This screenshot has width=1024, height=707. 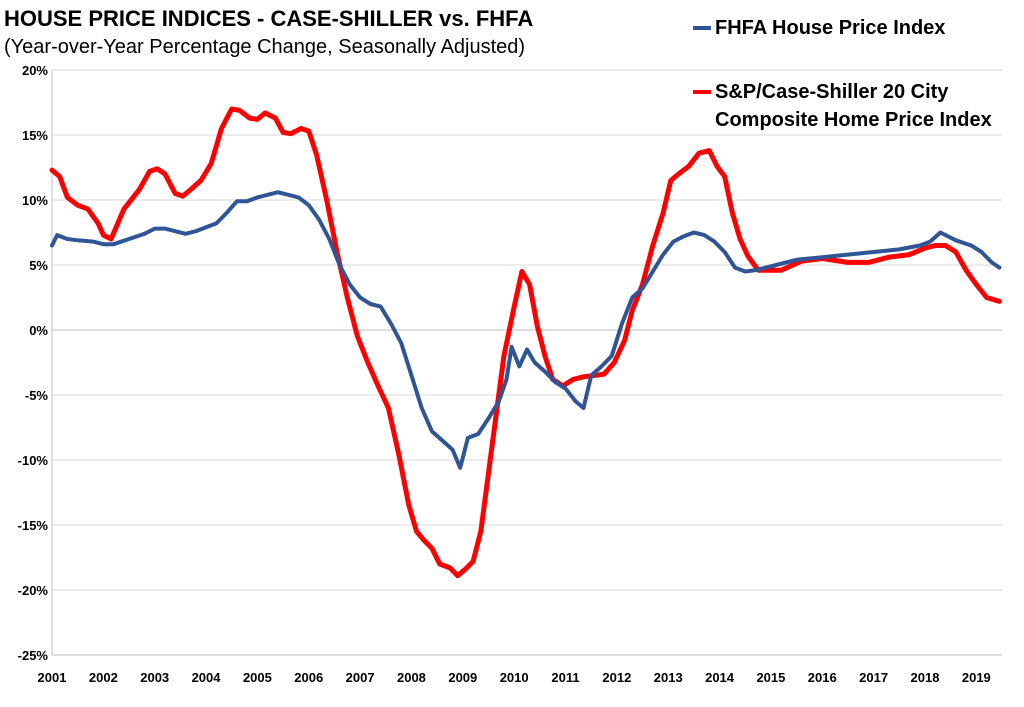 I want to click on x-tick-label: 2012, so click(x=616, y=677).